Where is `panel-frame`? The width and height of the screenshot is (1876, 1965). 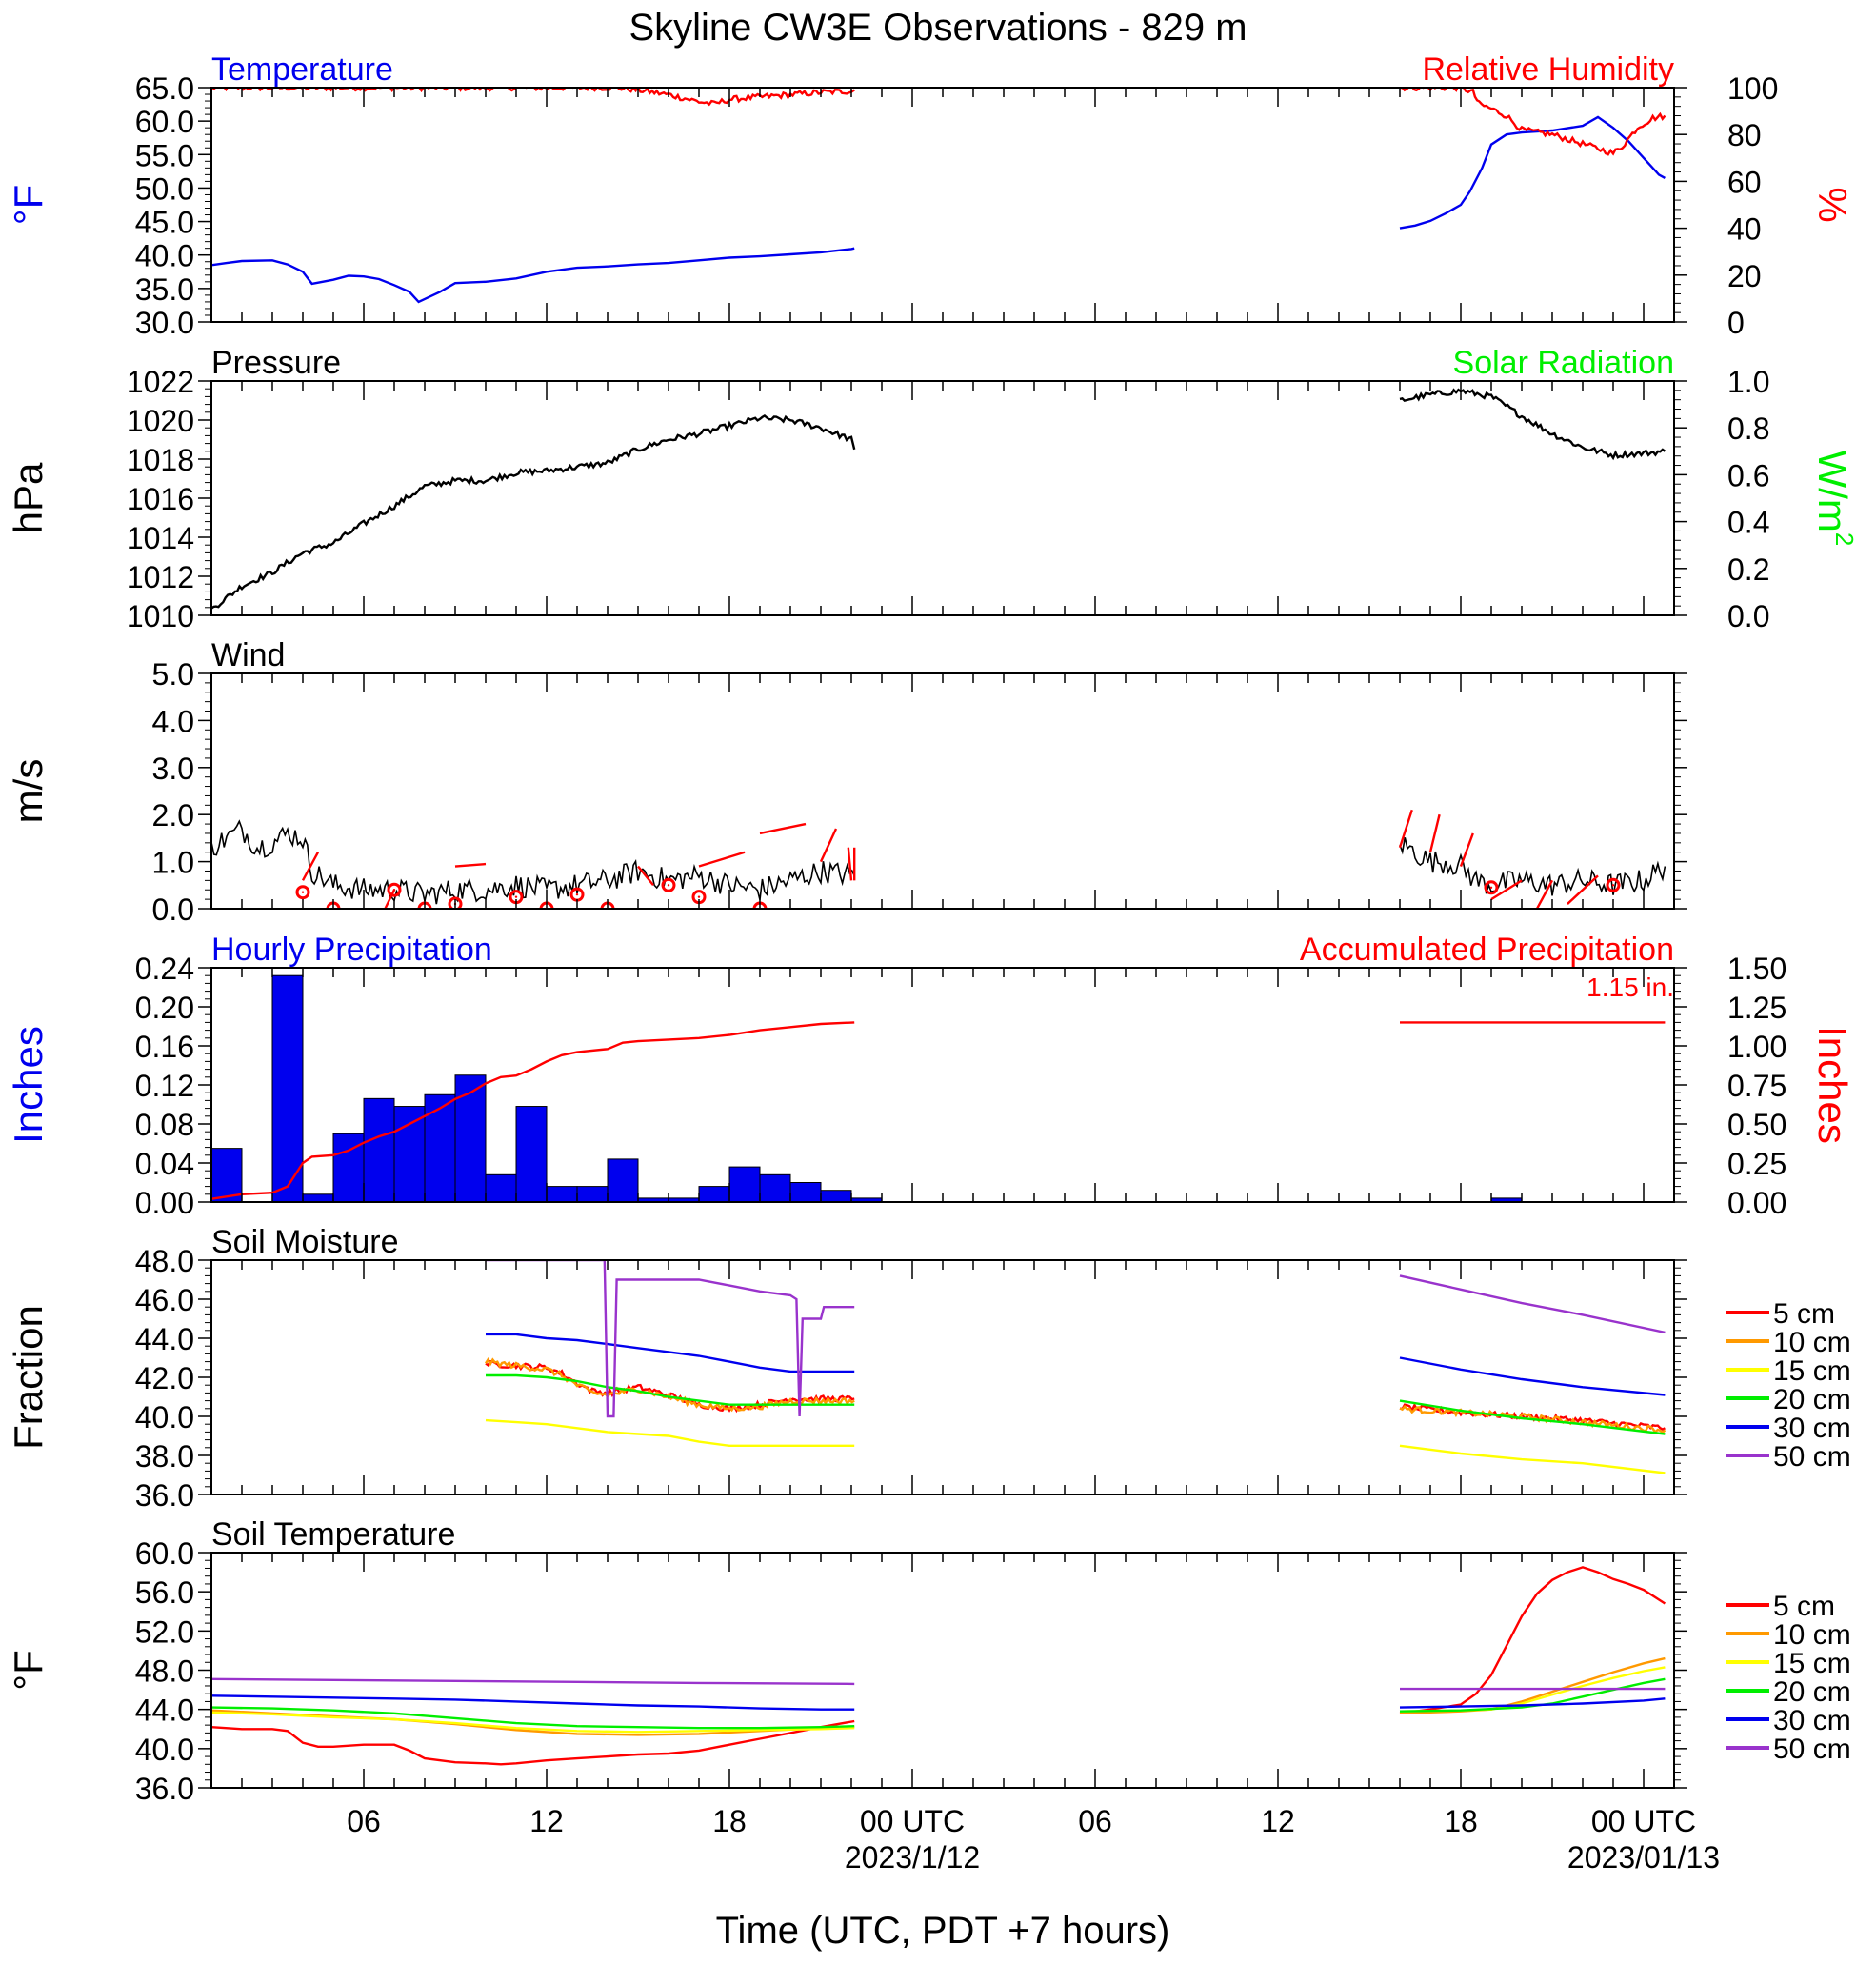 panel-frame is located at coordinates (943, 1670).